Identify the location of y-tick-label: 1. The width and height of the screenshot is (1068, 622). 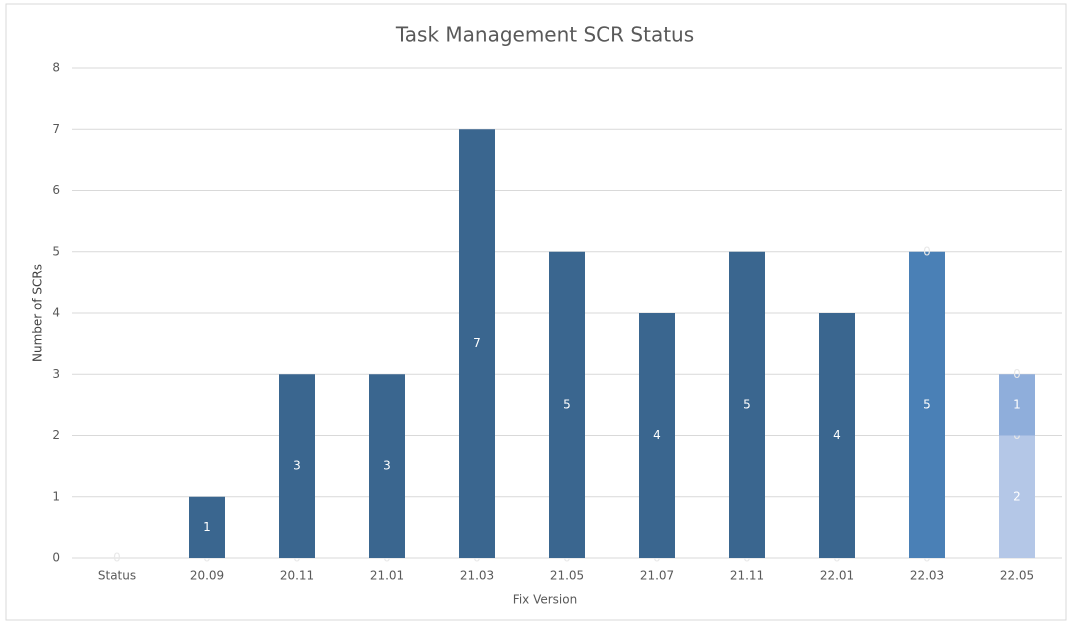
(56, 496).